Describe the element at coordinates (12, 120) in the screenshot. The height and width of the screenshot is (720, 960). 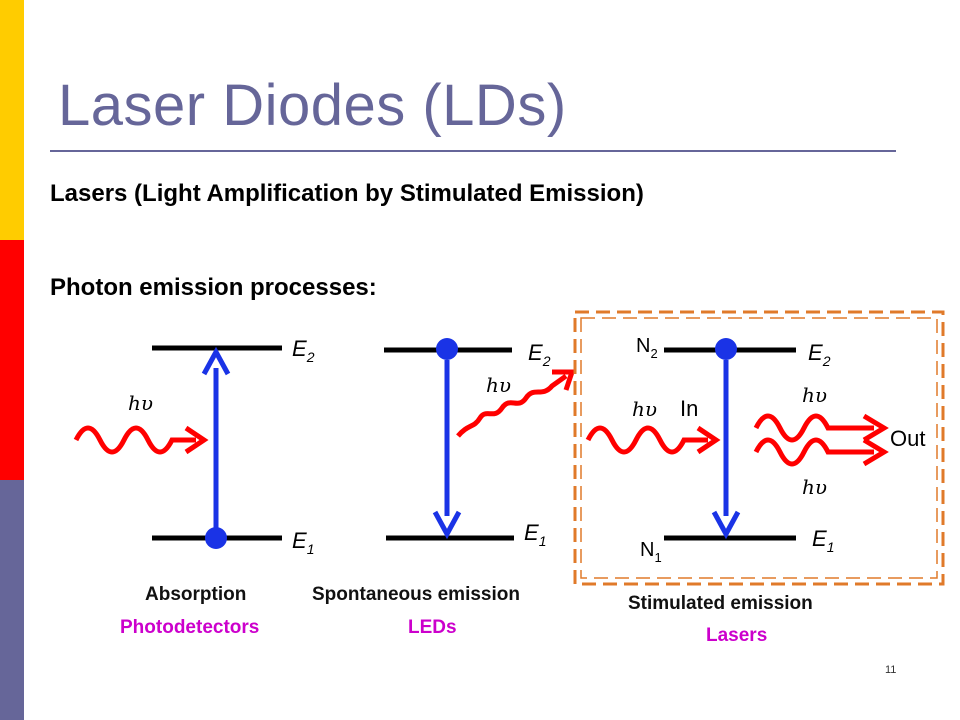
I see `side-bar-yellow` at that location.